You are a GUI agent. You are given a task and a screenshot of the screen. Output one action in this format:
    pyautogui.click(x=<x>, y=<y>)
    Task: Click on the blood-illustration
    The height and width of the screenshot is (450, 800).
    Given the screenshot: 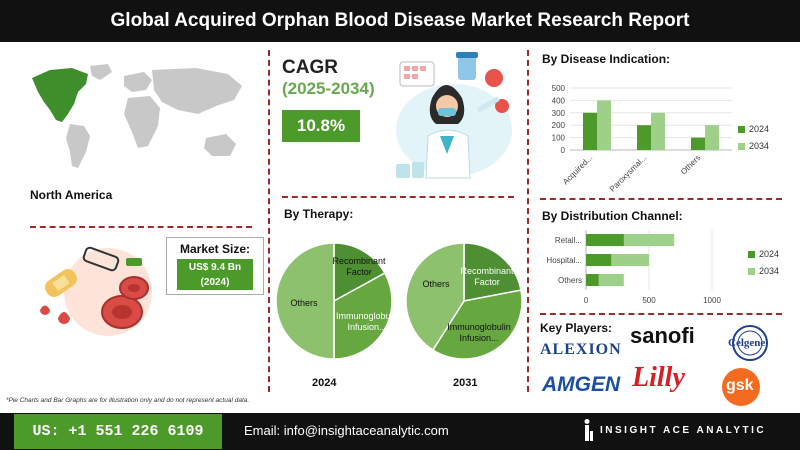 What is the action you would take?
    pyautogui.click(x=96, y=291)
    